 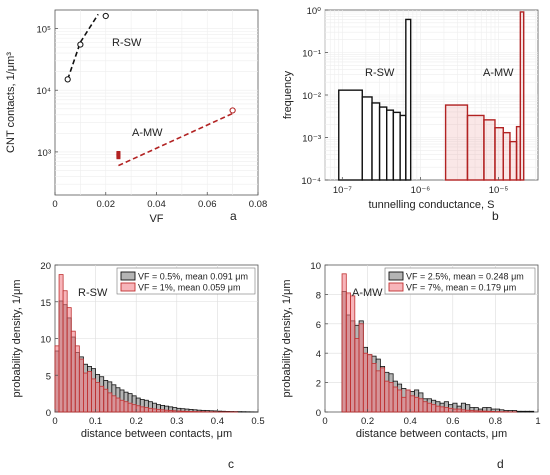 I want to click on y-tick-label: 10⁴, so click(x=43, y=91).